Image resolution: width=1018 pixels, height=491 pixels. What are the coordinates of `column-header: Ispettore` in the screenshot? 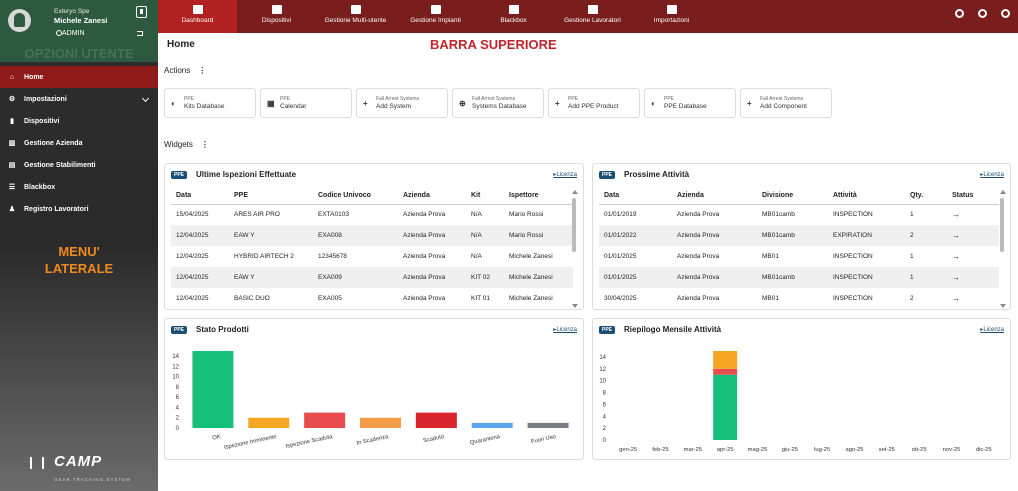 It's located at (538, 196).